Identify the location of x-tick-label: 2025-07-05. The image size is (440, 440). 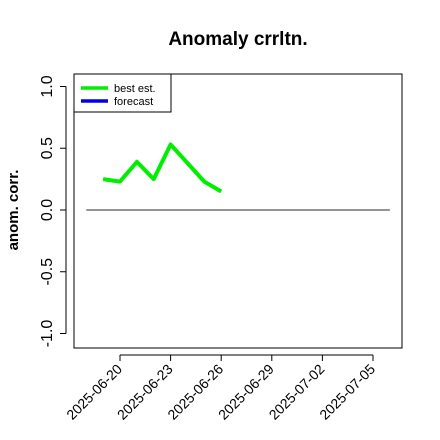
(347, 392).